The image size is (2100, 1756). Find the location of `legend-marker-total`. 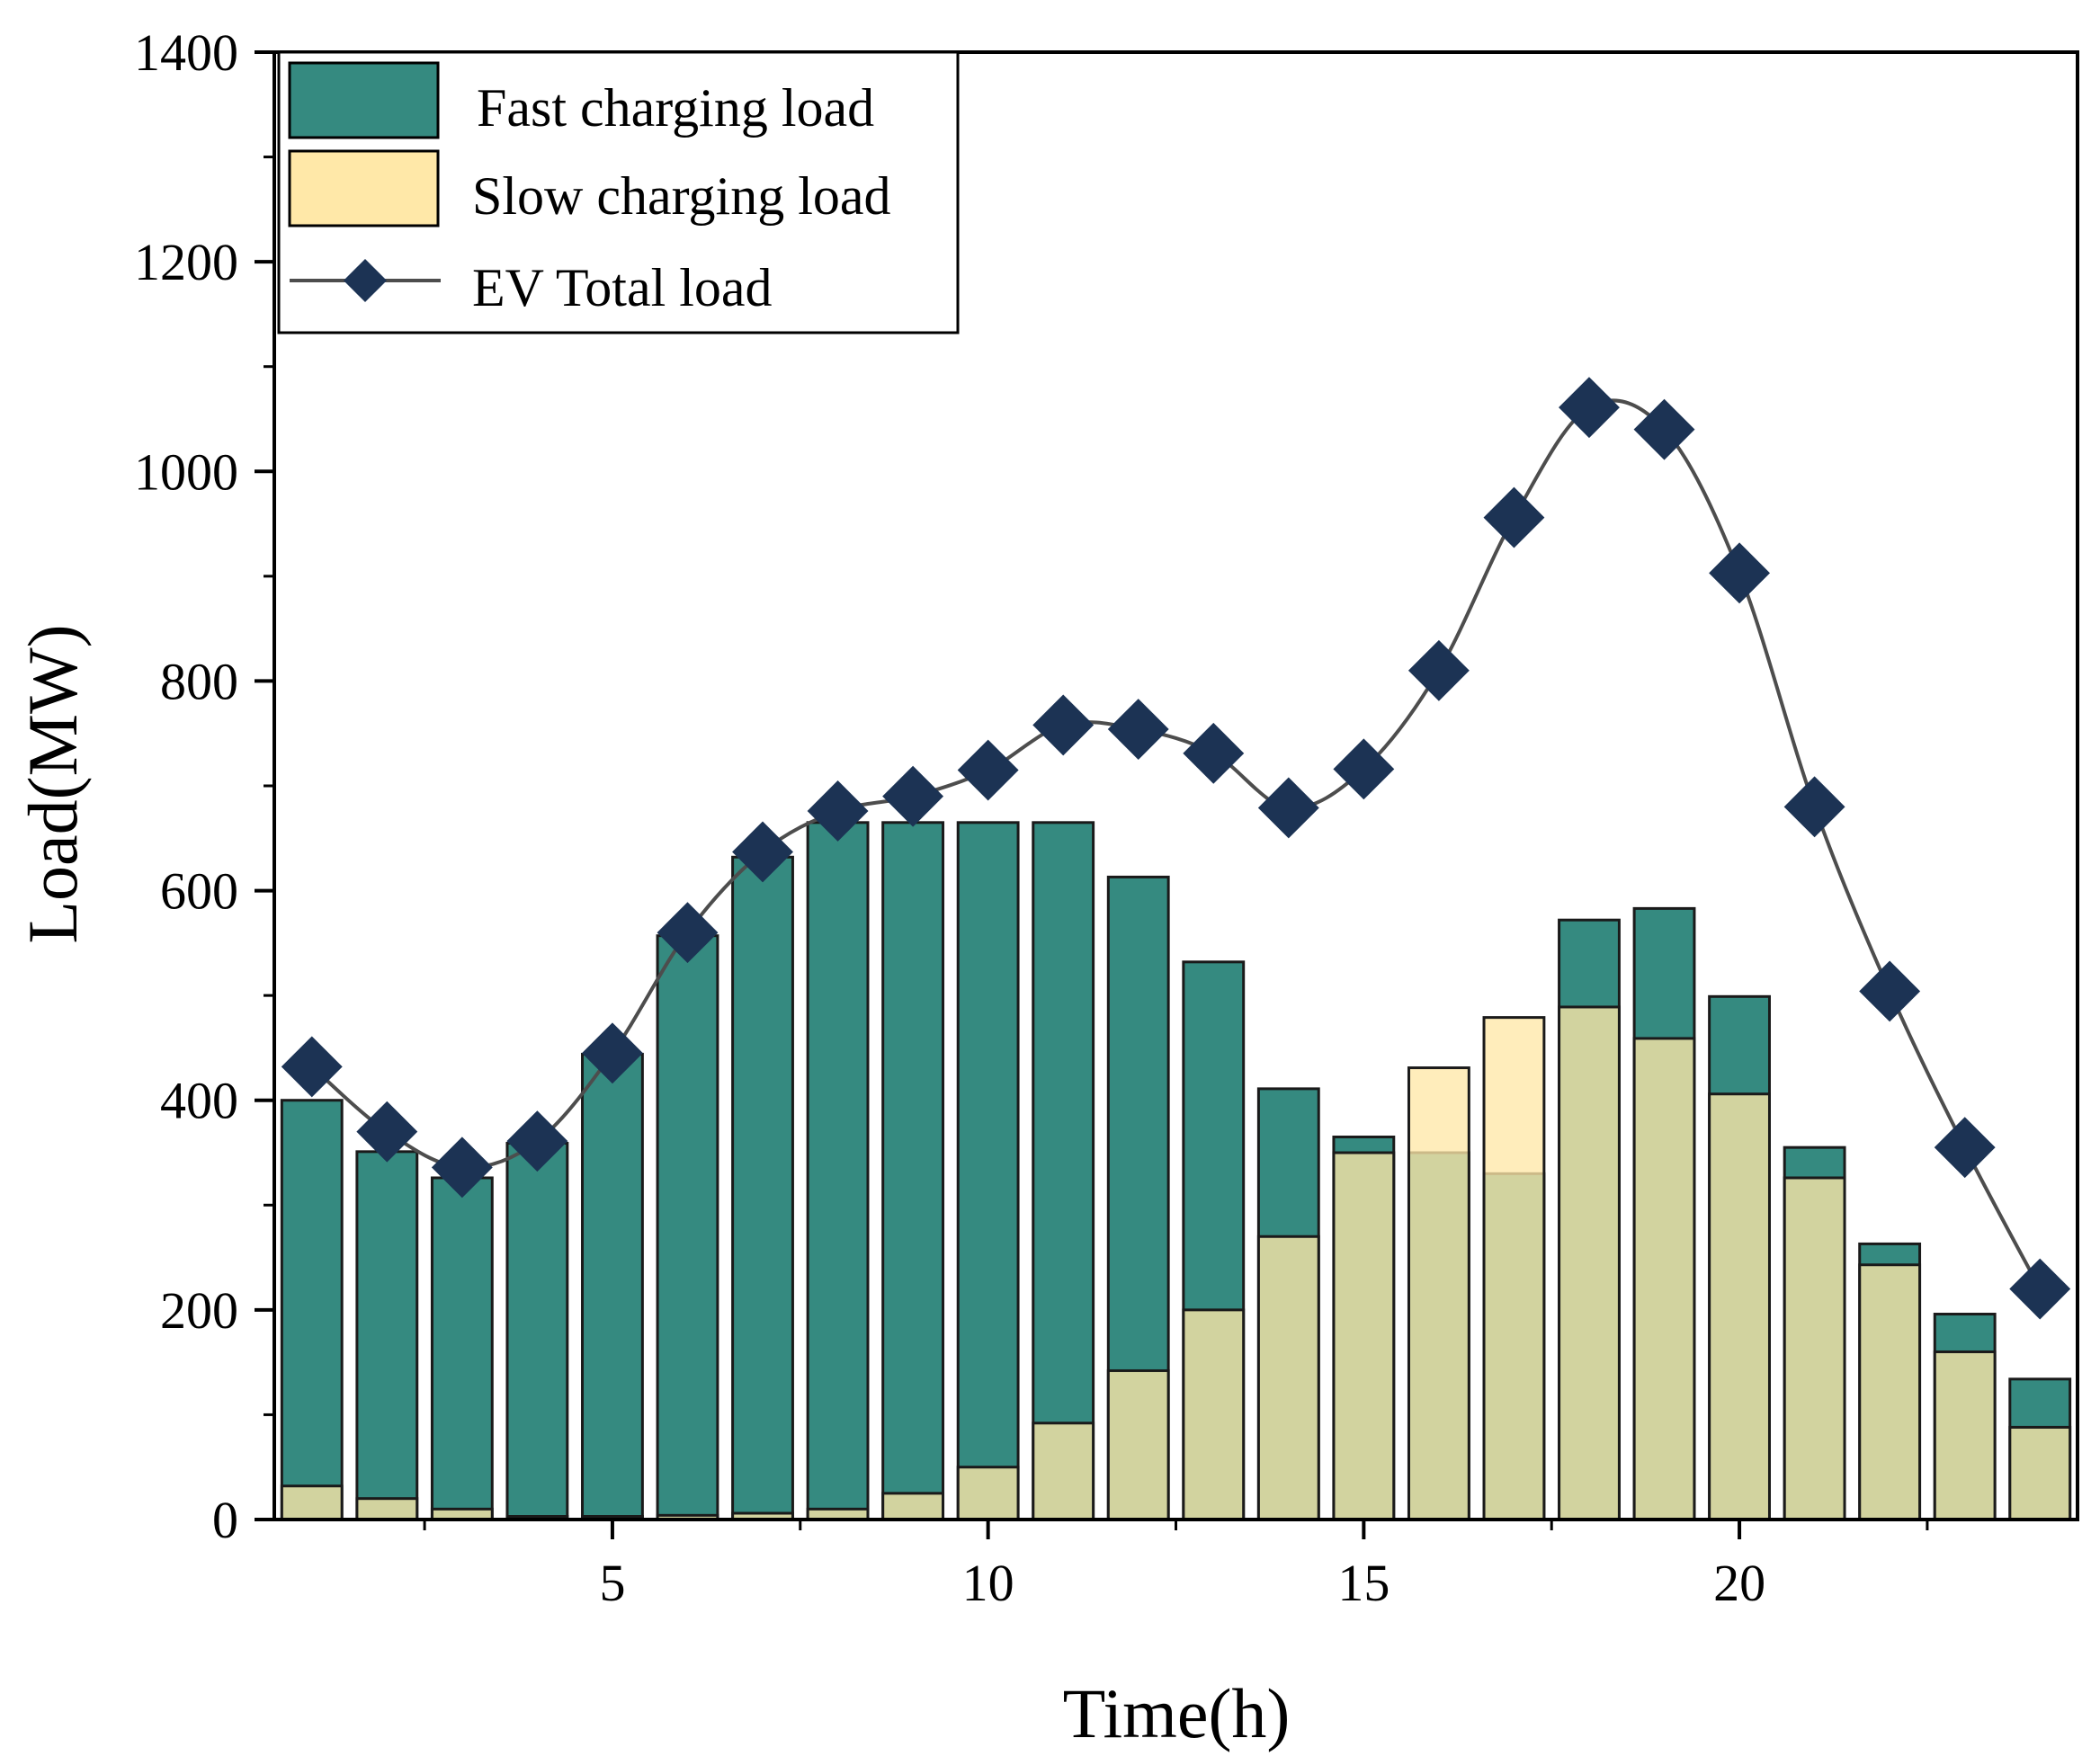

legend-marker-total is located at coordinates (365, 280).